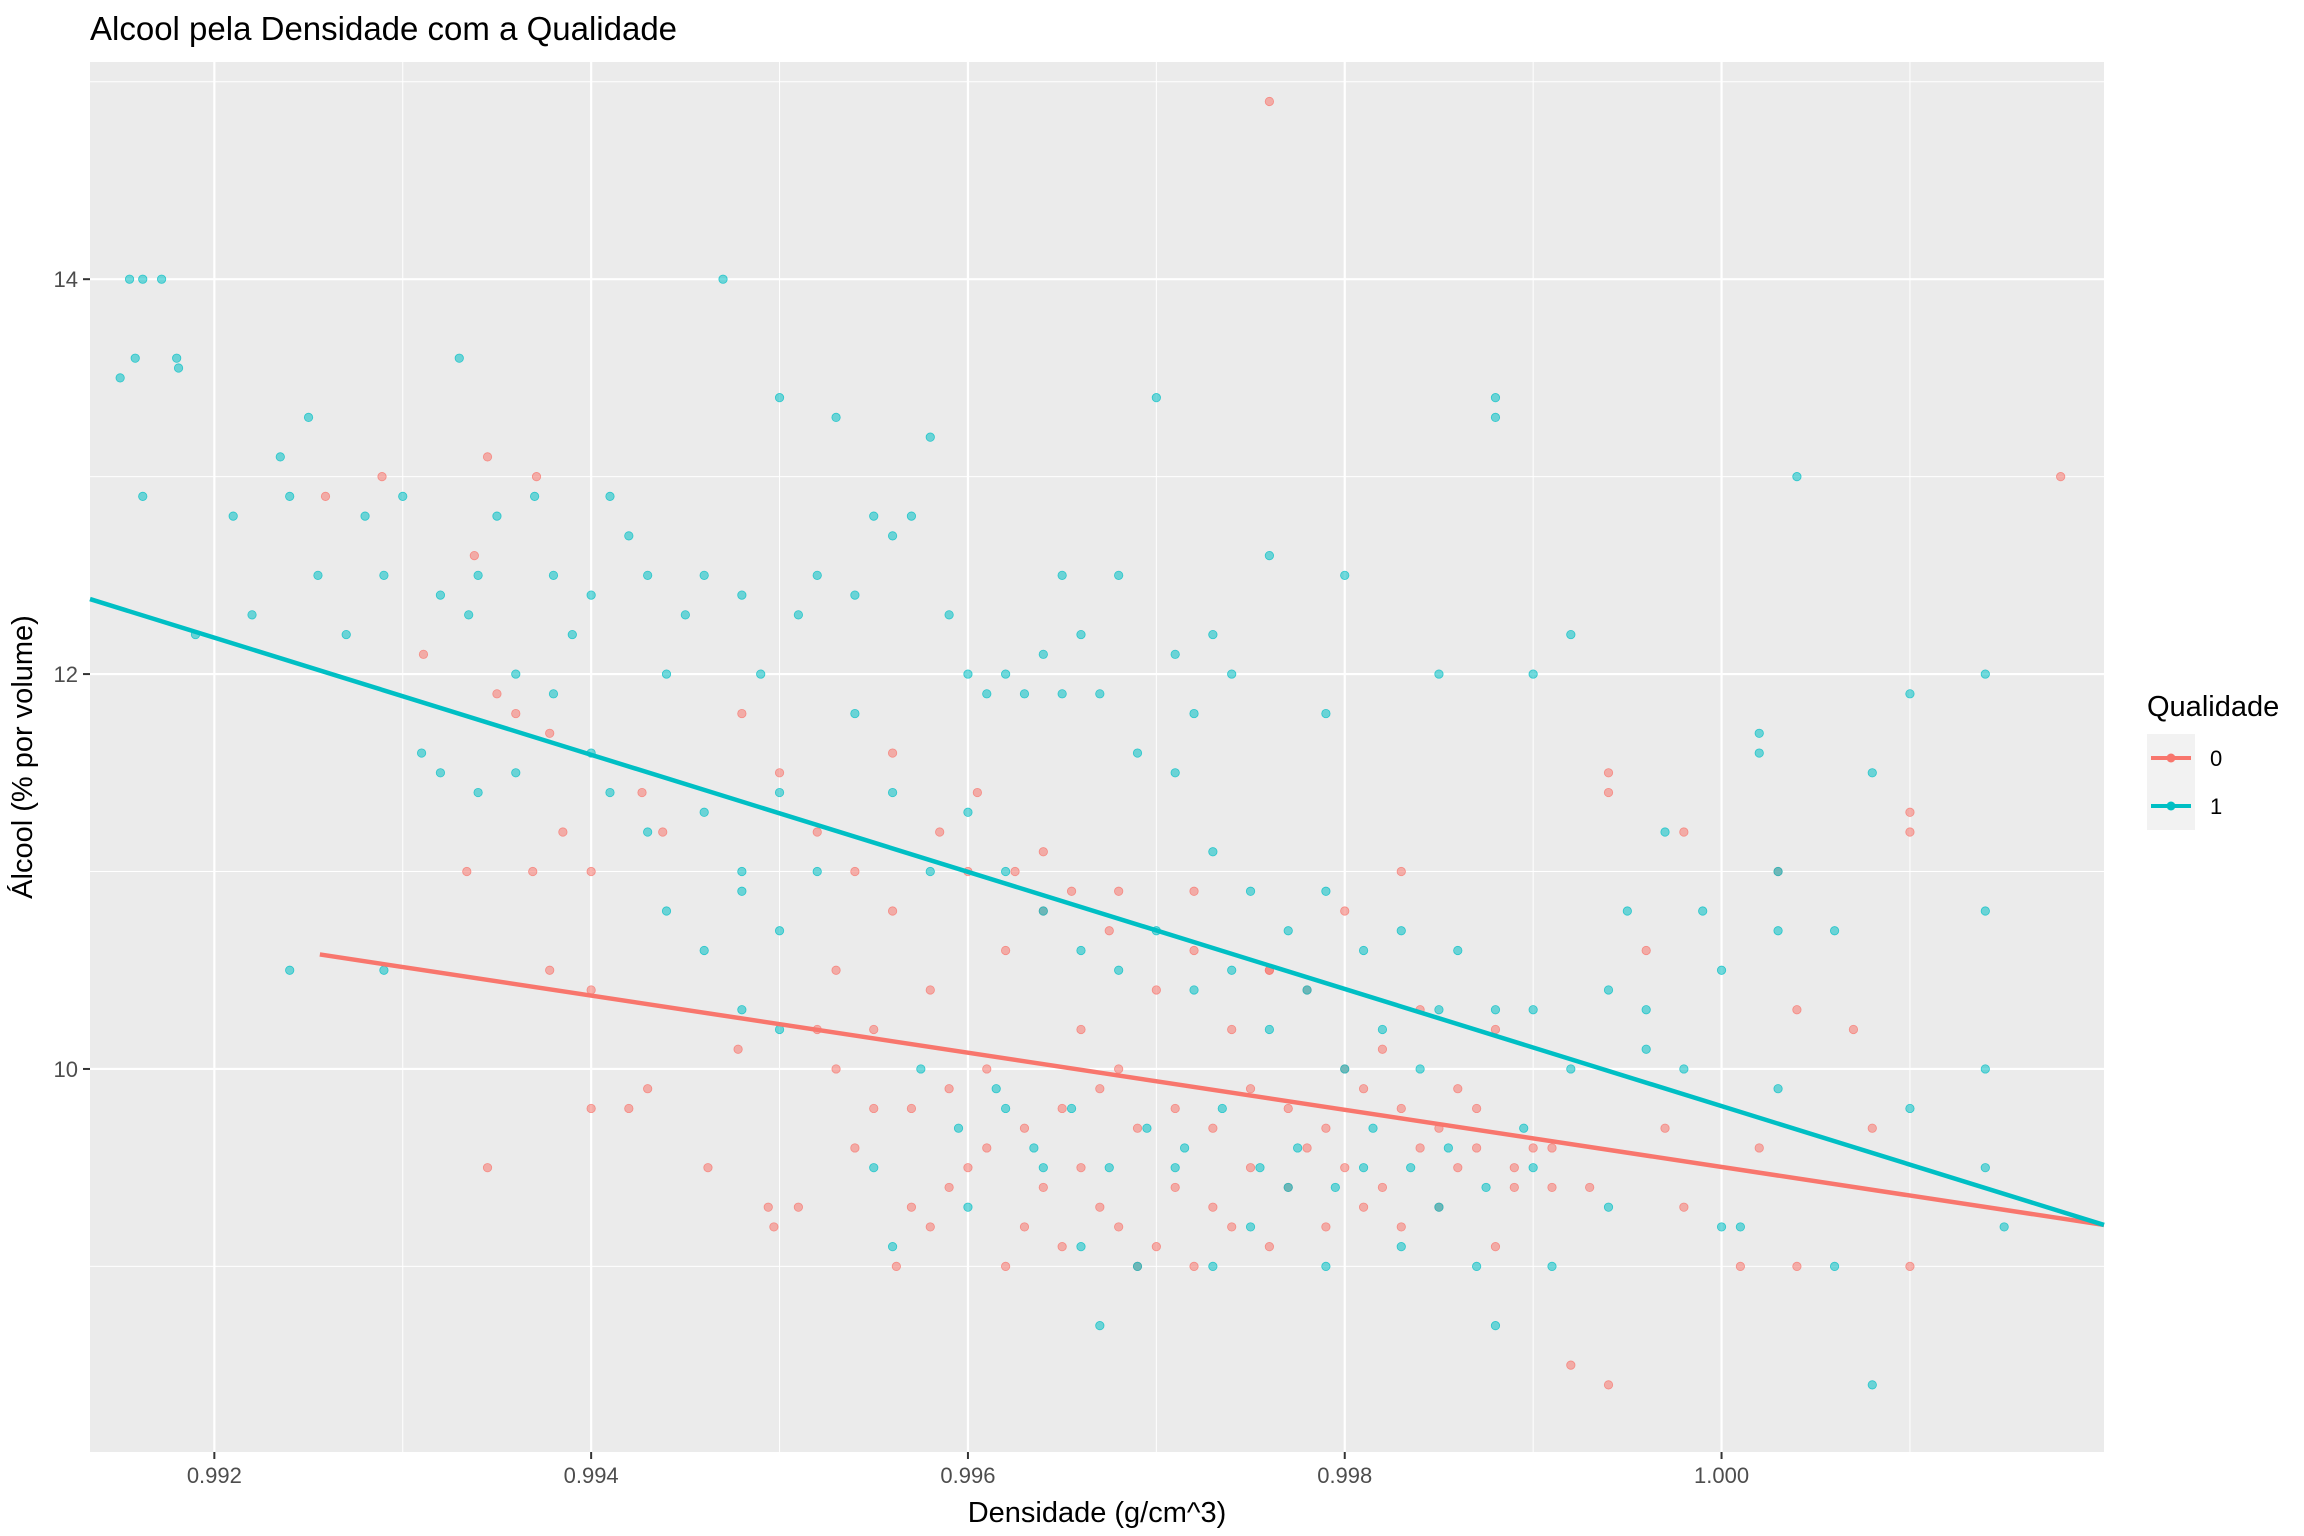 Image resolution: width=2304 pixels, height=1536 pixels. Describe the element at coordinates (2184, 806) in the screenshot. I see `legend-entry-1: 1` at that location.